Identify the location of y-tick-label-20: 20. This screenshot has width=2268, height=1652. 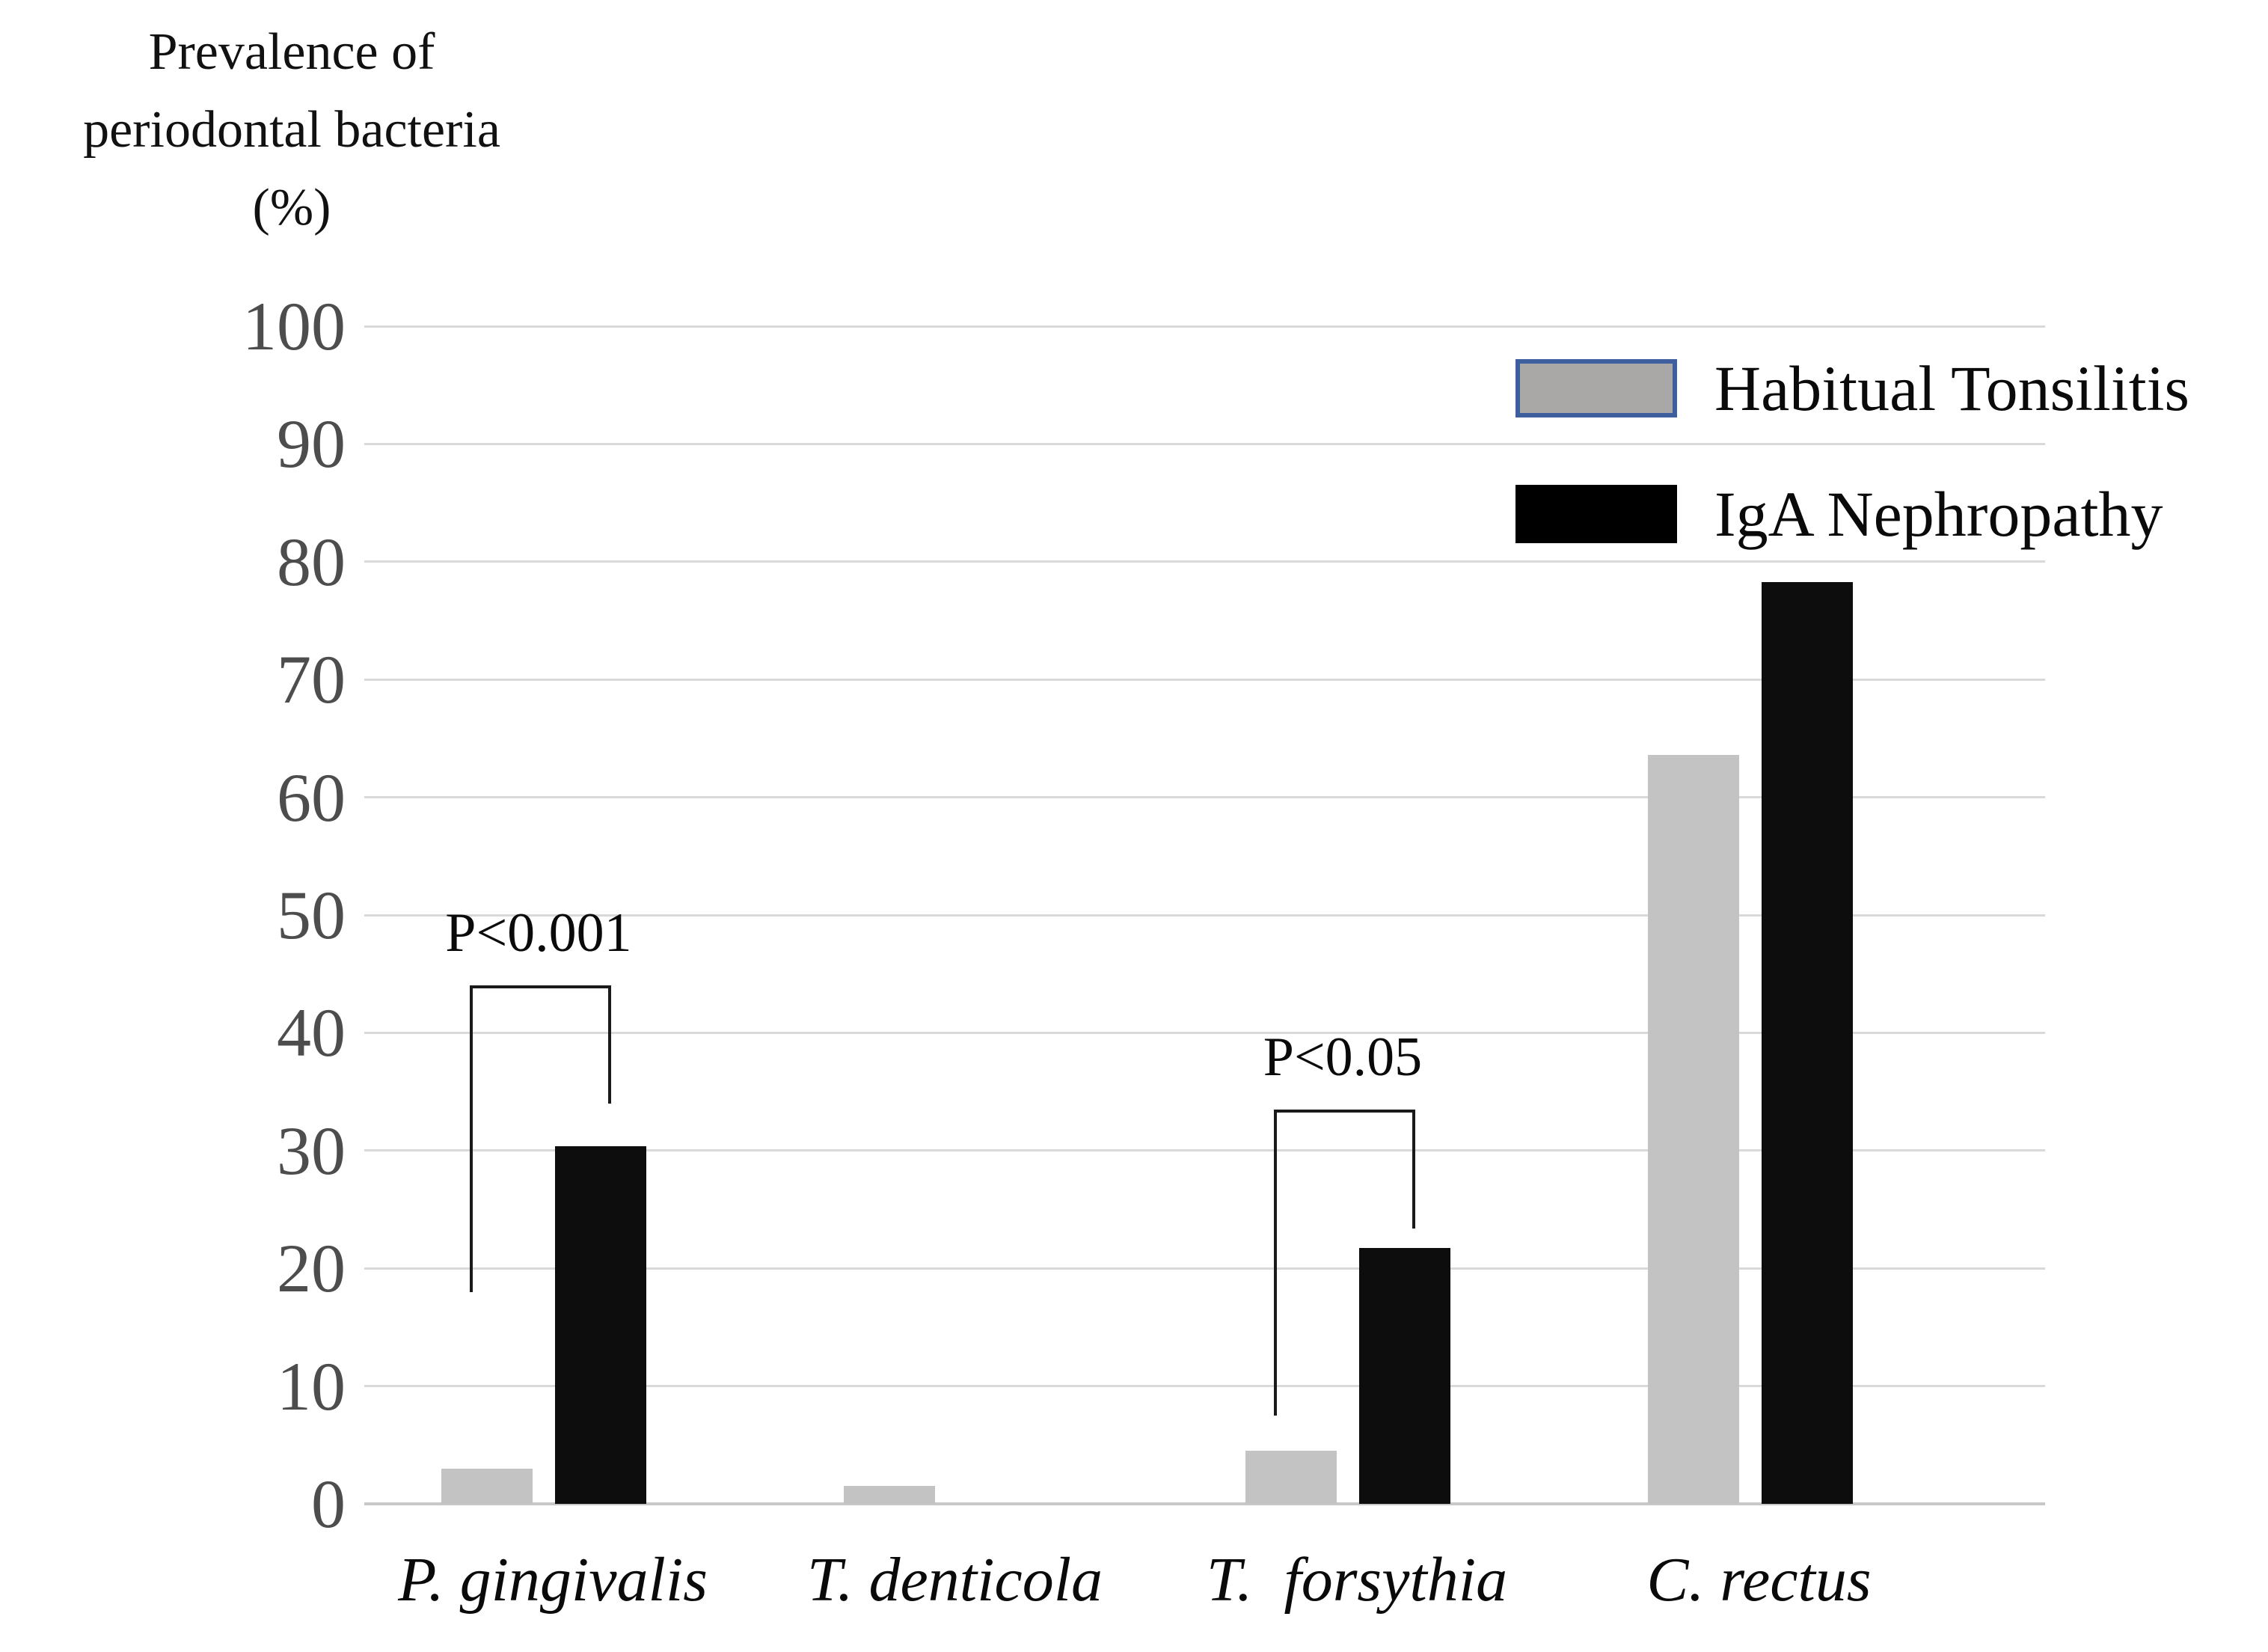
(311, 1268).